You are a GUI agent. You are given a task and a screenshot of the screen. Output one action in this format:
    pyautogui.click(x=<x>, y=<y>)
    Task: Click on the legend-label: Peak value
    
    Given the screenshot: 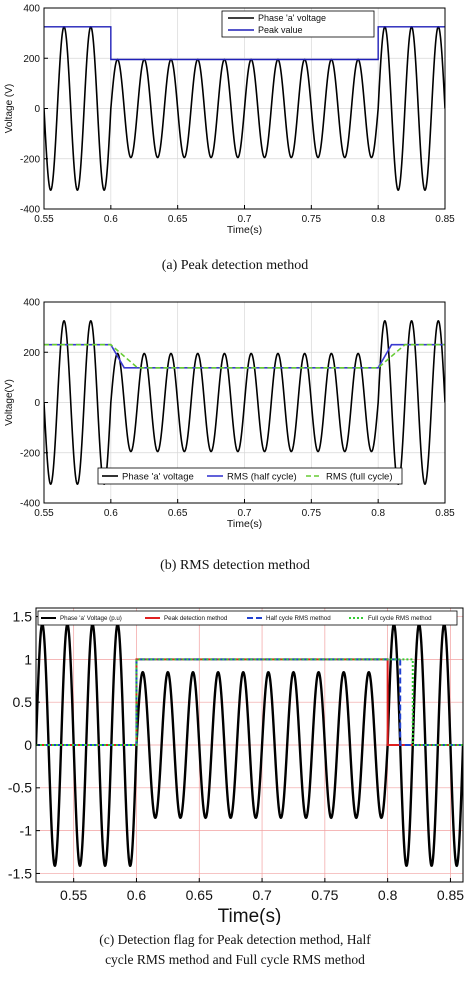 What is the action you would take?
    pyautogui.click(x=280, y=30)
    